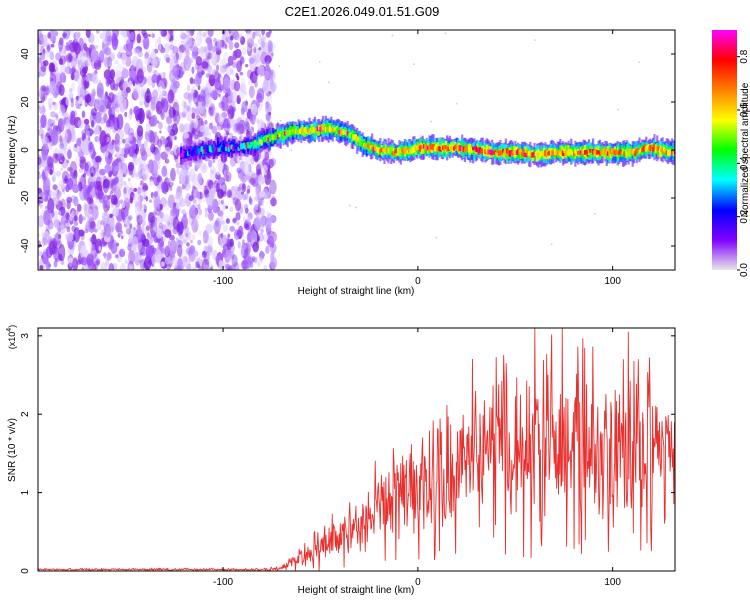  I want to click on colorbar-label: Normalized spectral amplitude, so click(745, 149).